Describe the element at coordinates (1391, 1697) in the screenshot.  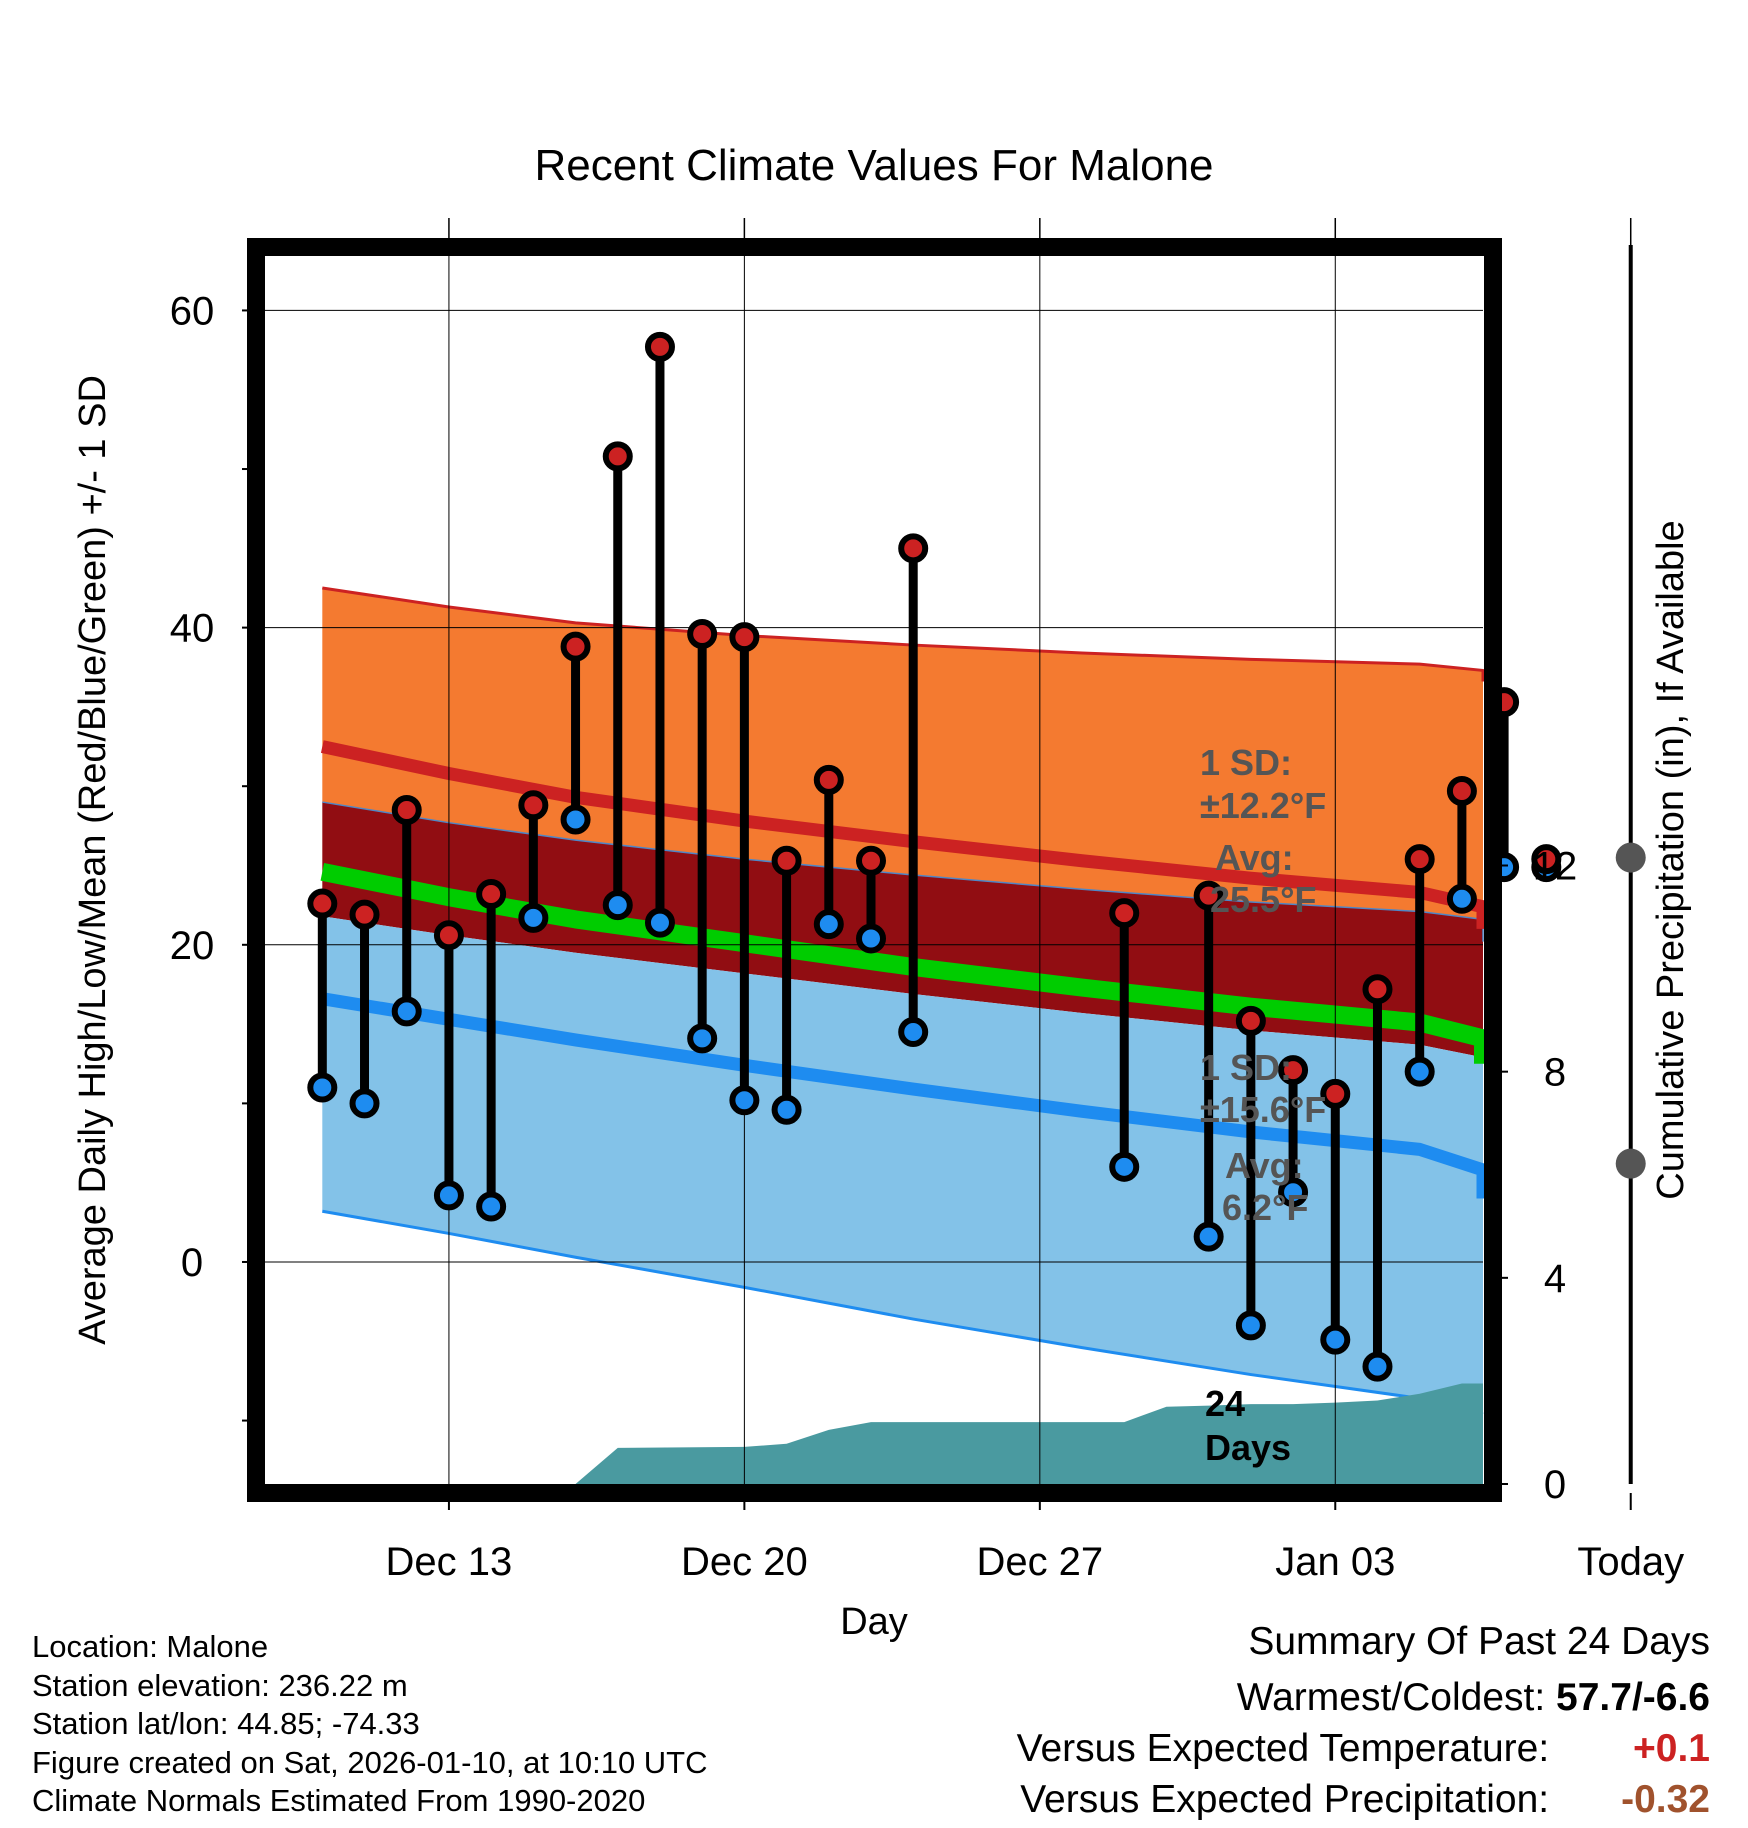
I see `warmest-label: Warmest/Coldest:` at that location.